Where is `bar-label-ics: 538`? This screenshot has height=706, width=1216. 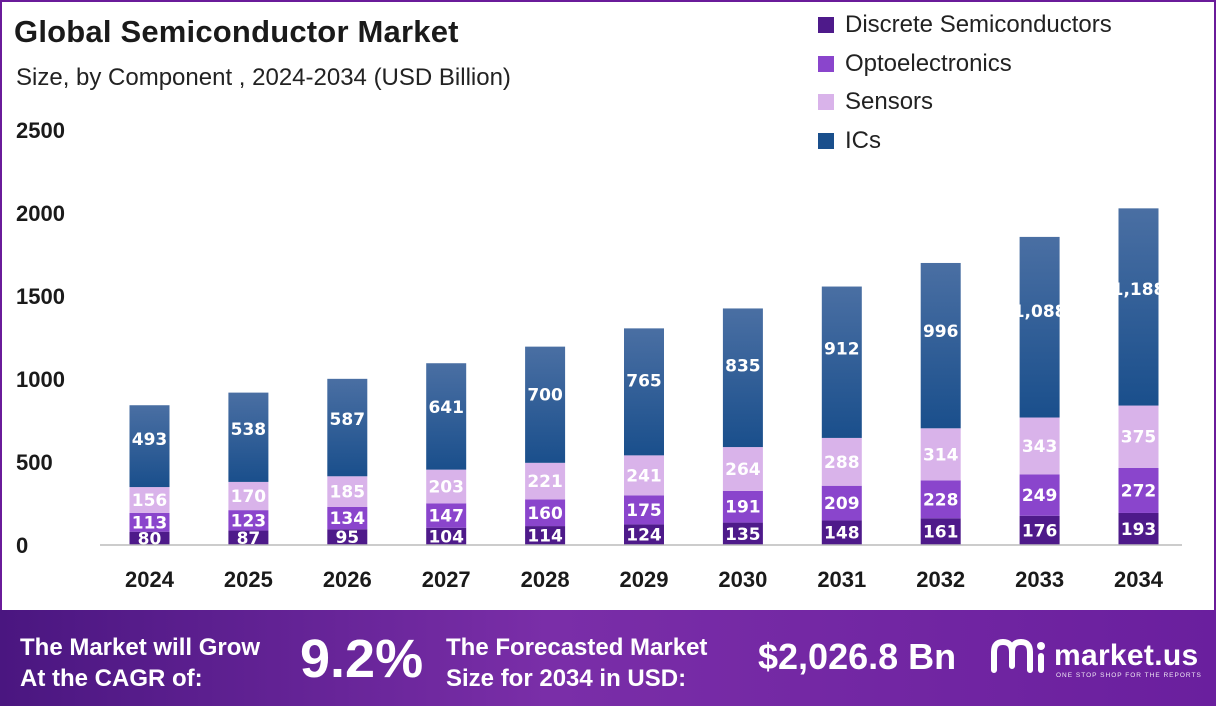
bar-label-ics: 538 is located at coordinates (249, 430).